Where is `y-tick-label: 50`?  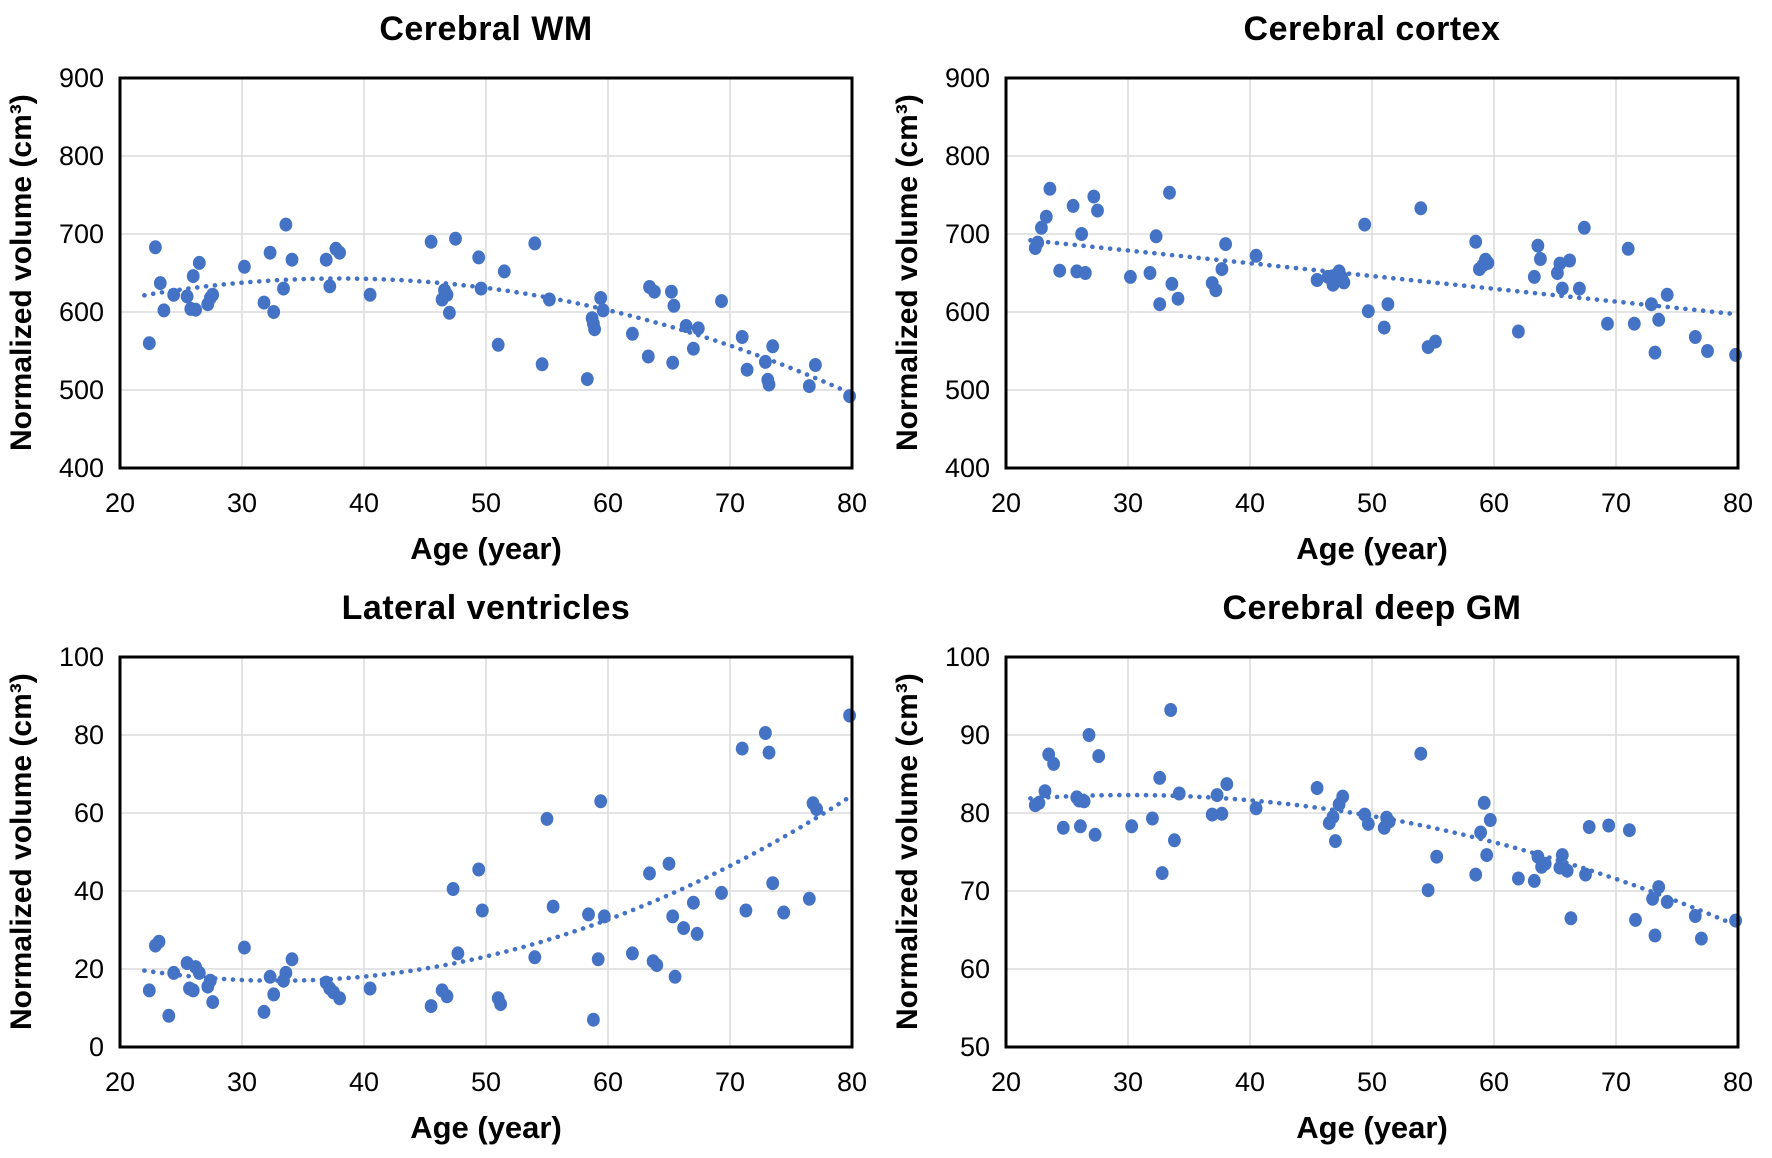 y-tick-label: 50 is located at coordinates (975, 1047).